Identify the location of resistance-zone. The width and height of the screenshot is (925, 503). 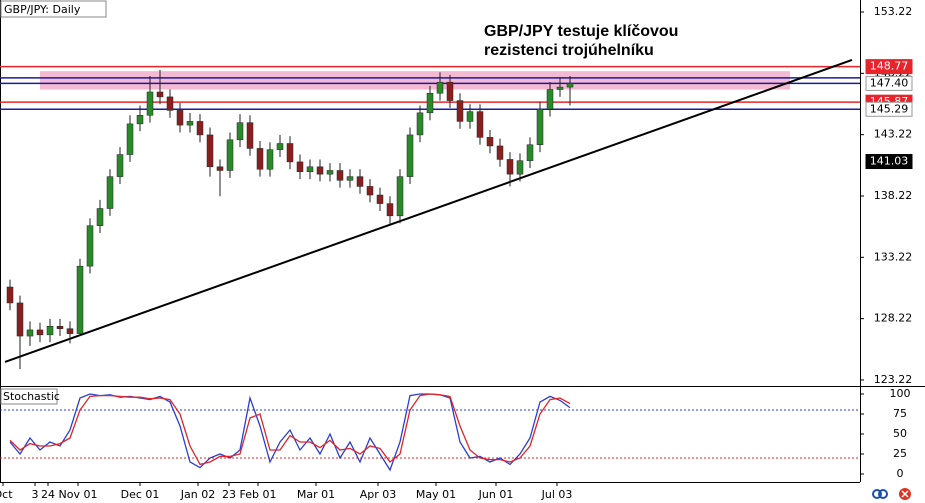
(415, 80).